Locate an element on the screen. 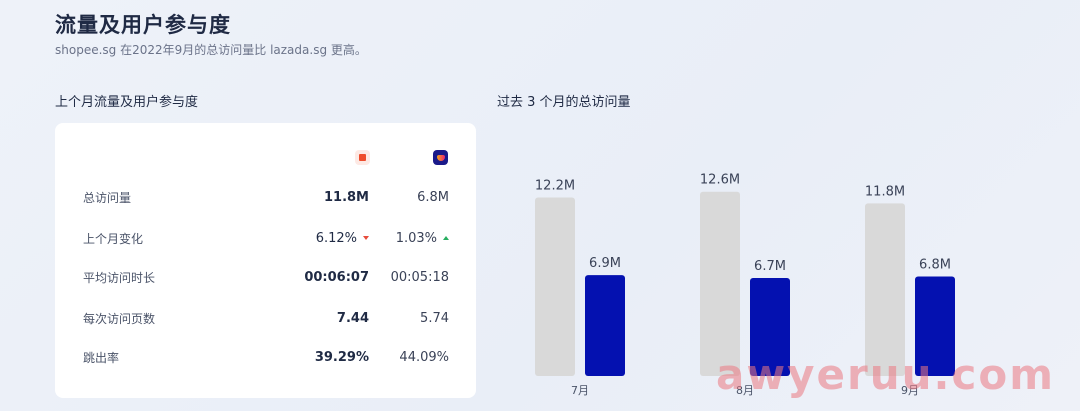  lazada-value: 5.74 is located at coordinates (434, 318).